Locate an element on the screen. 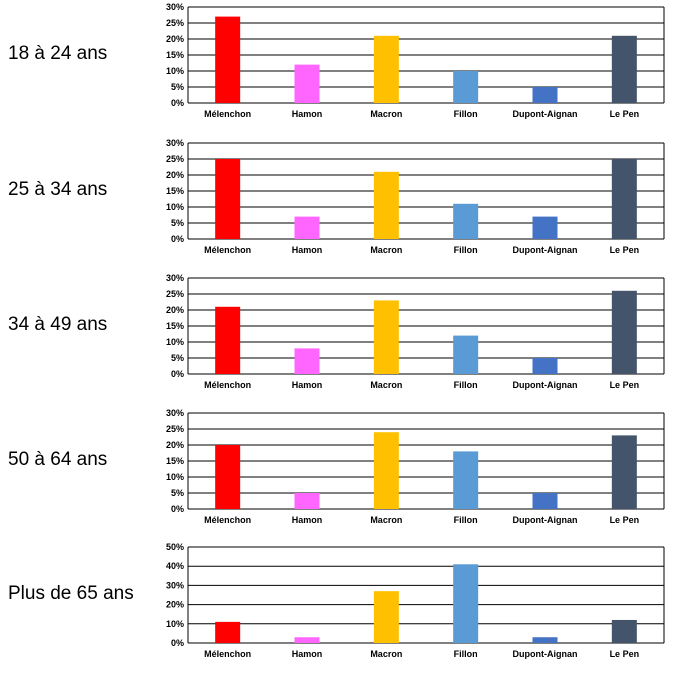 The image size is (677, 673). age-group-label: 18 à 24 ans is located at coordinates (58, 53).